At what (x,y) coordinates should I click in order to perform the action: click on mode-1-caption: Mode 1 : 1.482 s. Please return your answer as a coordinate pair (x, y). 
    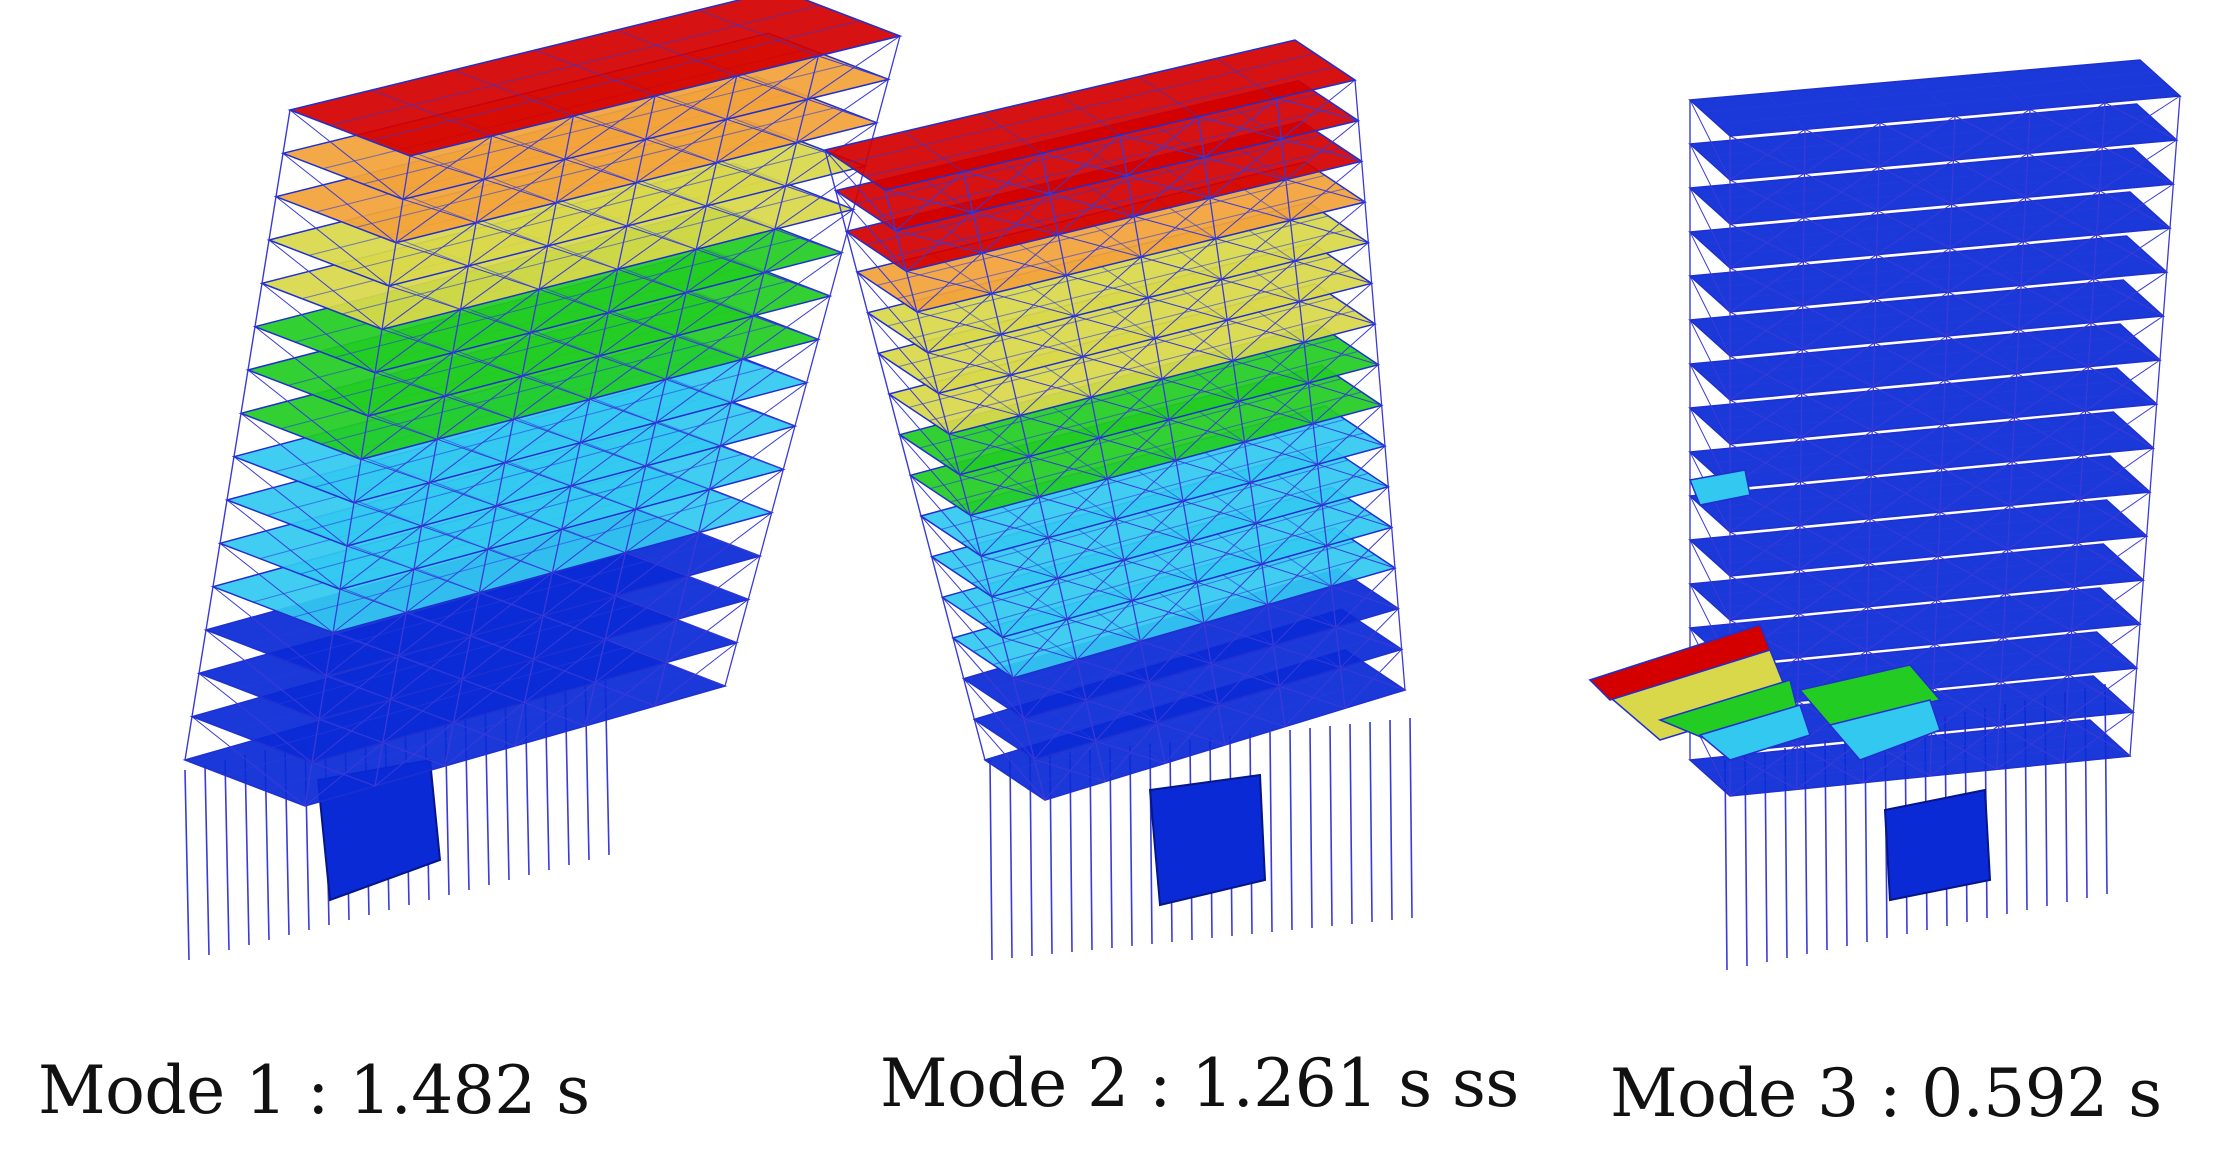
    Looking at the image, I should click on (314, 1090).